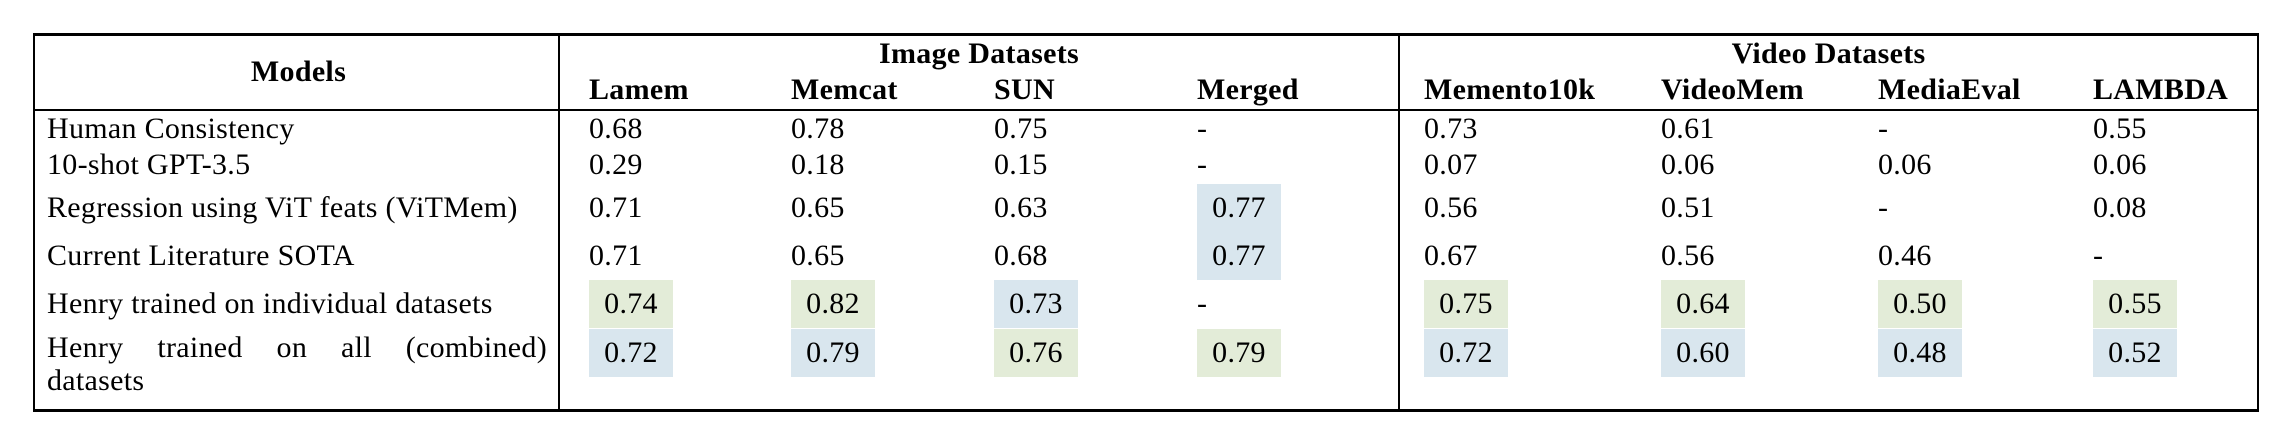  Describe the element at coordinates (1283, 91) in the screenshot. I see `col-header-merged: Merged` at that location.